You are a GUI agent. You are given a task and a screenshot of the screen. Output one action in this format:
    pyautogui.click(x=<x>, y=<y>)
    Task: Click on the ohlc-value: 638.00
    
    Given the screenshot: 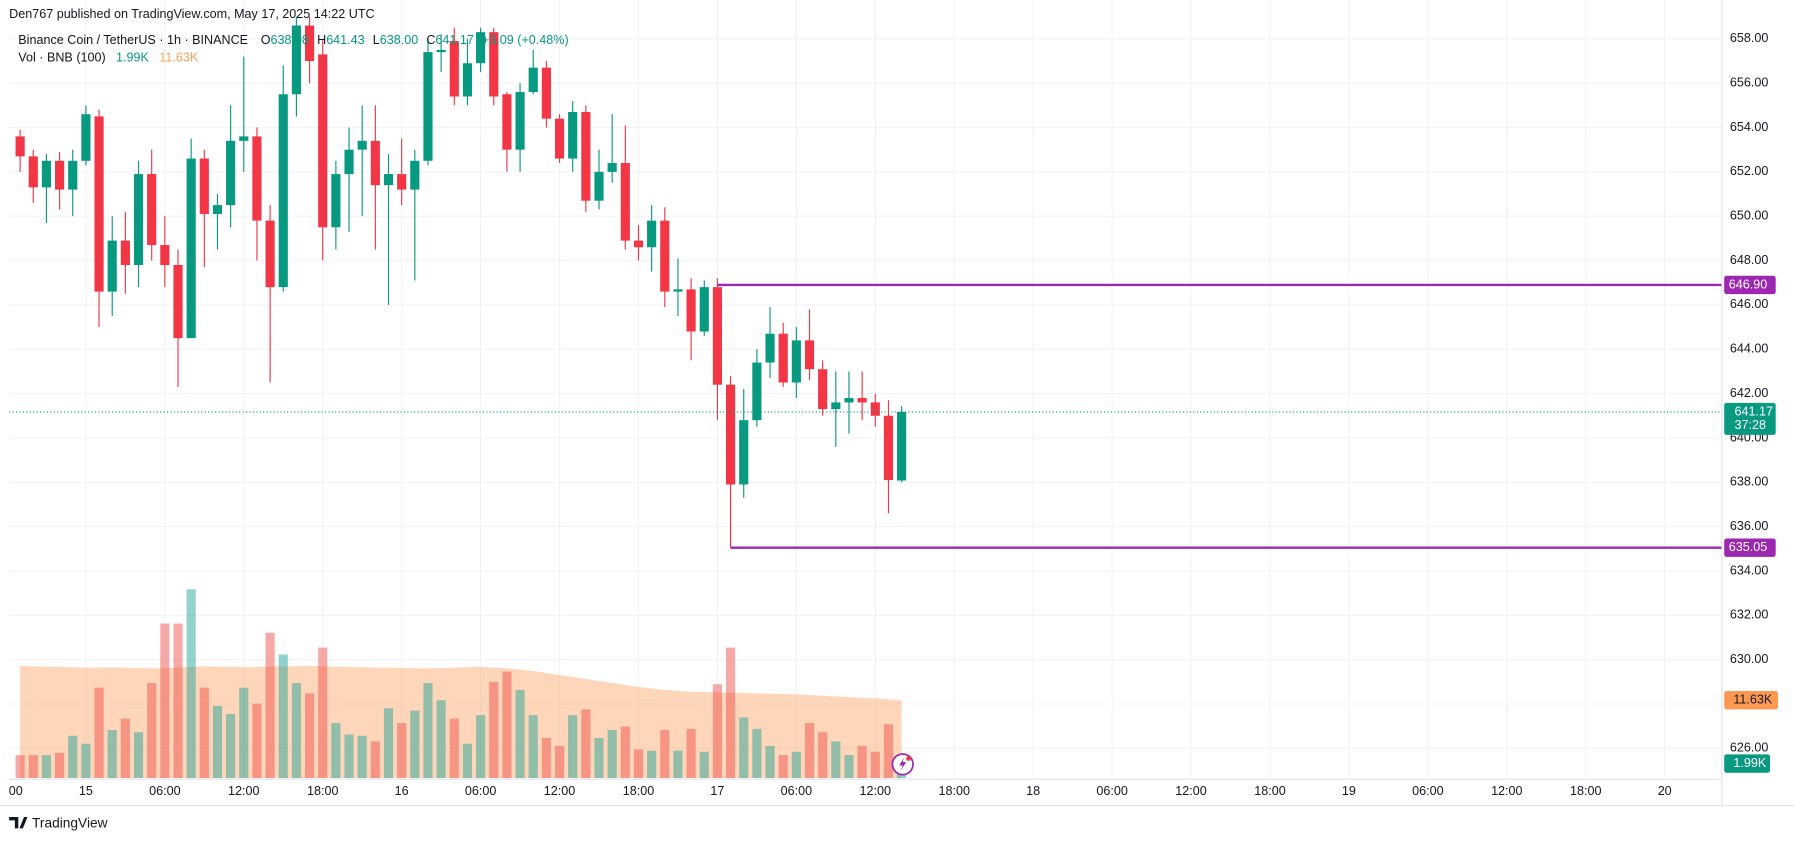 What is the action you would take?
    pyautogui.click(x=399, y=41)
    